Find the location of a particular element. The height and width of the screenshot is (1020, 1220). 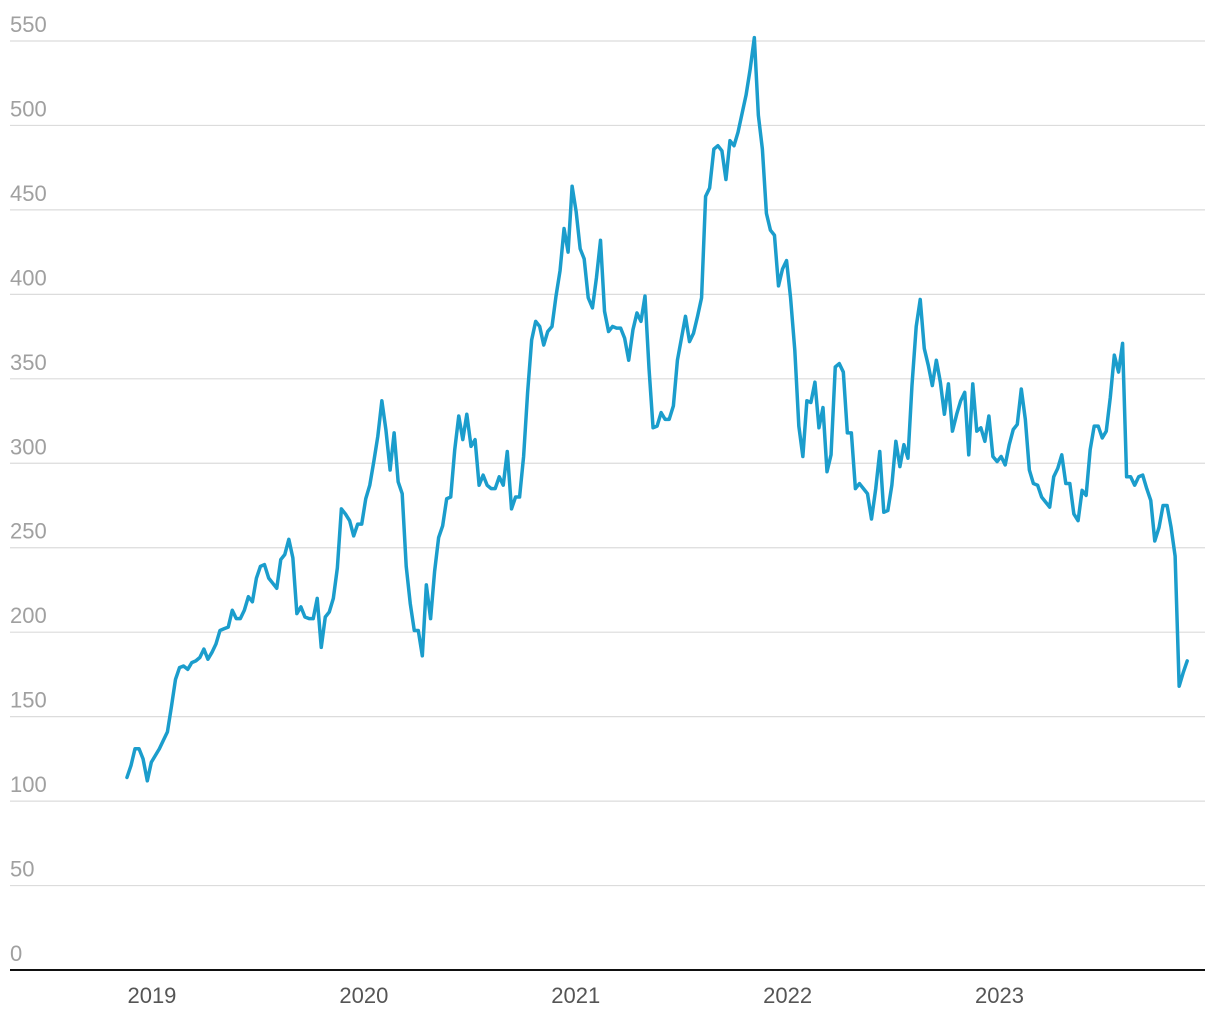

y-tick-label: 250 is located at coordinates (28, 531).